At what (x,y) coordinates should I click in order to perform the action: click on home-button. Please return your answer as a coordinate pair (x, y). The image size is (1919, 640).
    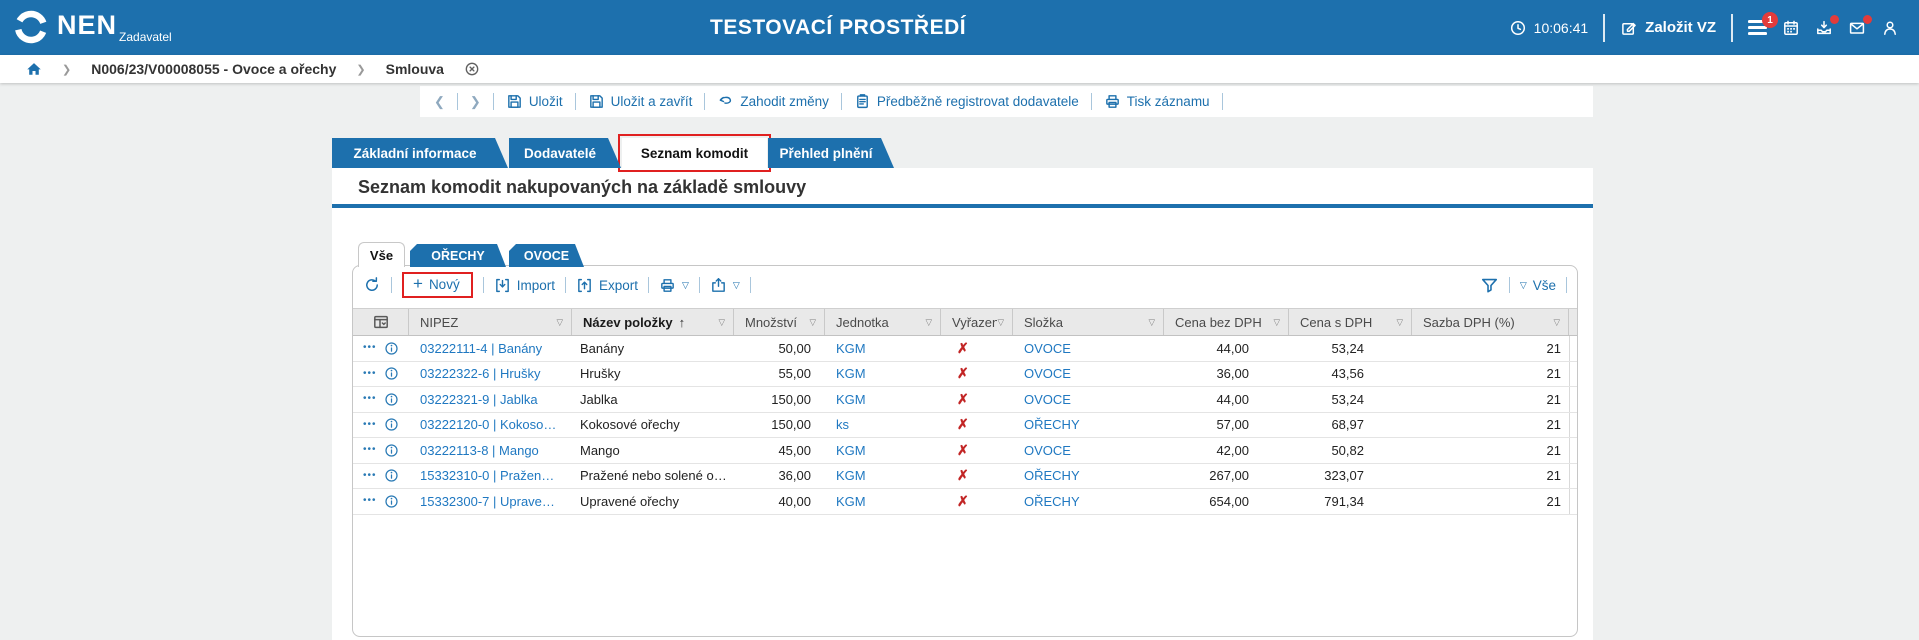
    Looking at the image, I should click on (34, 69).